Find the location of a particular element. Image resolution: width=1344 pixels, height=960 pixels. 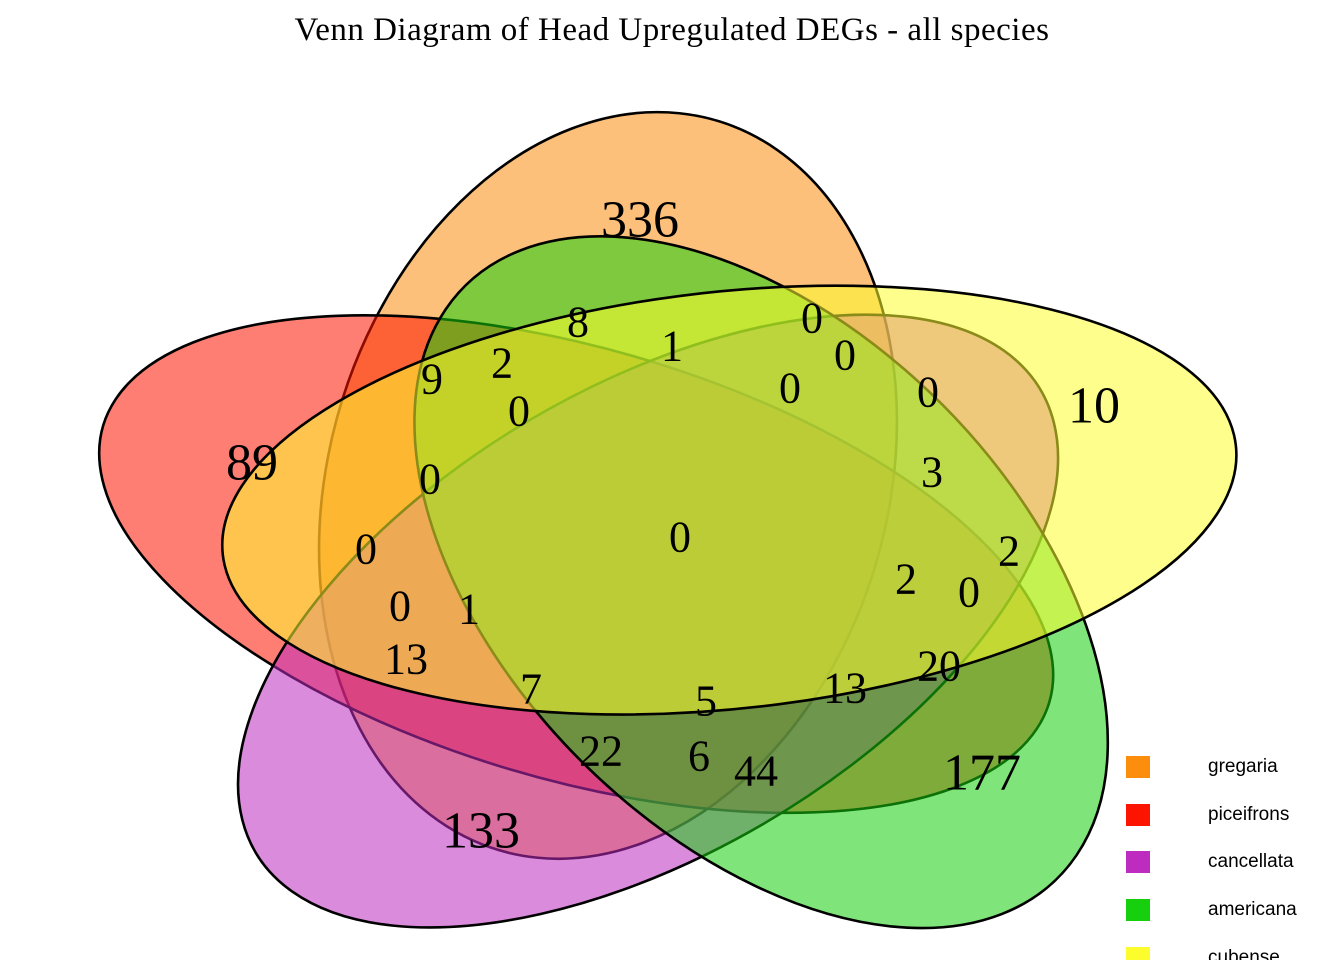

venn-count-gregaria+cancellata+americana+cubense: 0 is located at coordinates (790, 388).